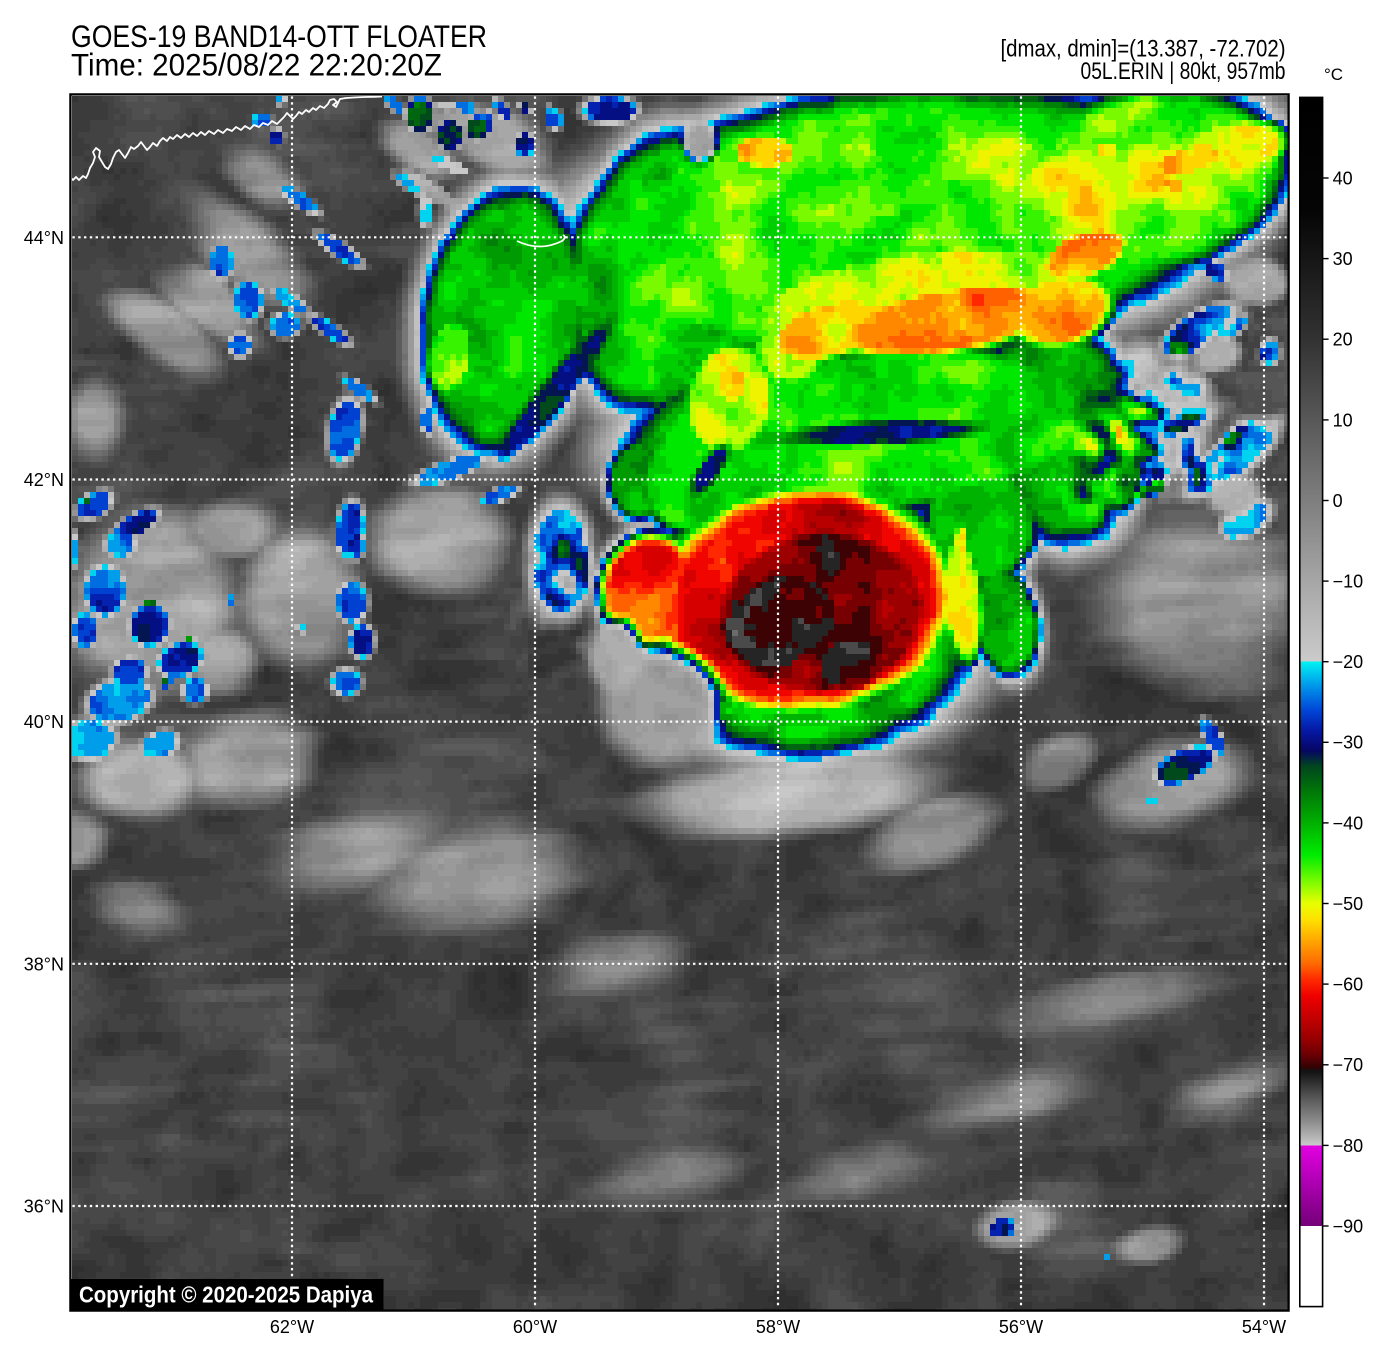 The height and width of the screenshot is (1359, 1389). What do you see at coordinates (44, 238) in the screenshot?
I see `svg-text: 44°N` at bounding box center [44, 238].